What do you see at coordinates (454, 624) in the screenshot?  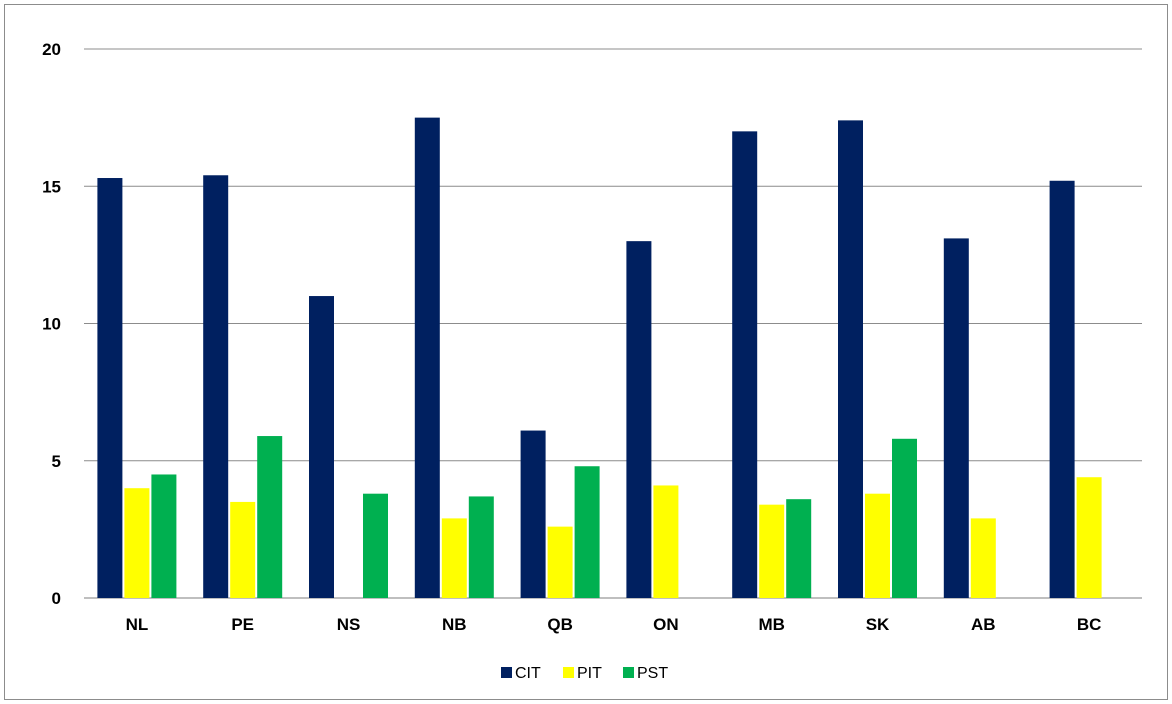 I see `x-tick-label: NB` at bounding box center [454, 624].